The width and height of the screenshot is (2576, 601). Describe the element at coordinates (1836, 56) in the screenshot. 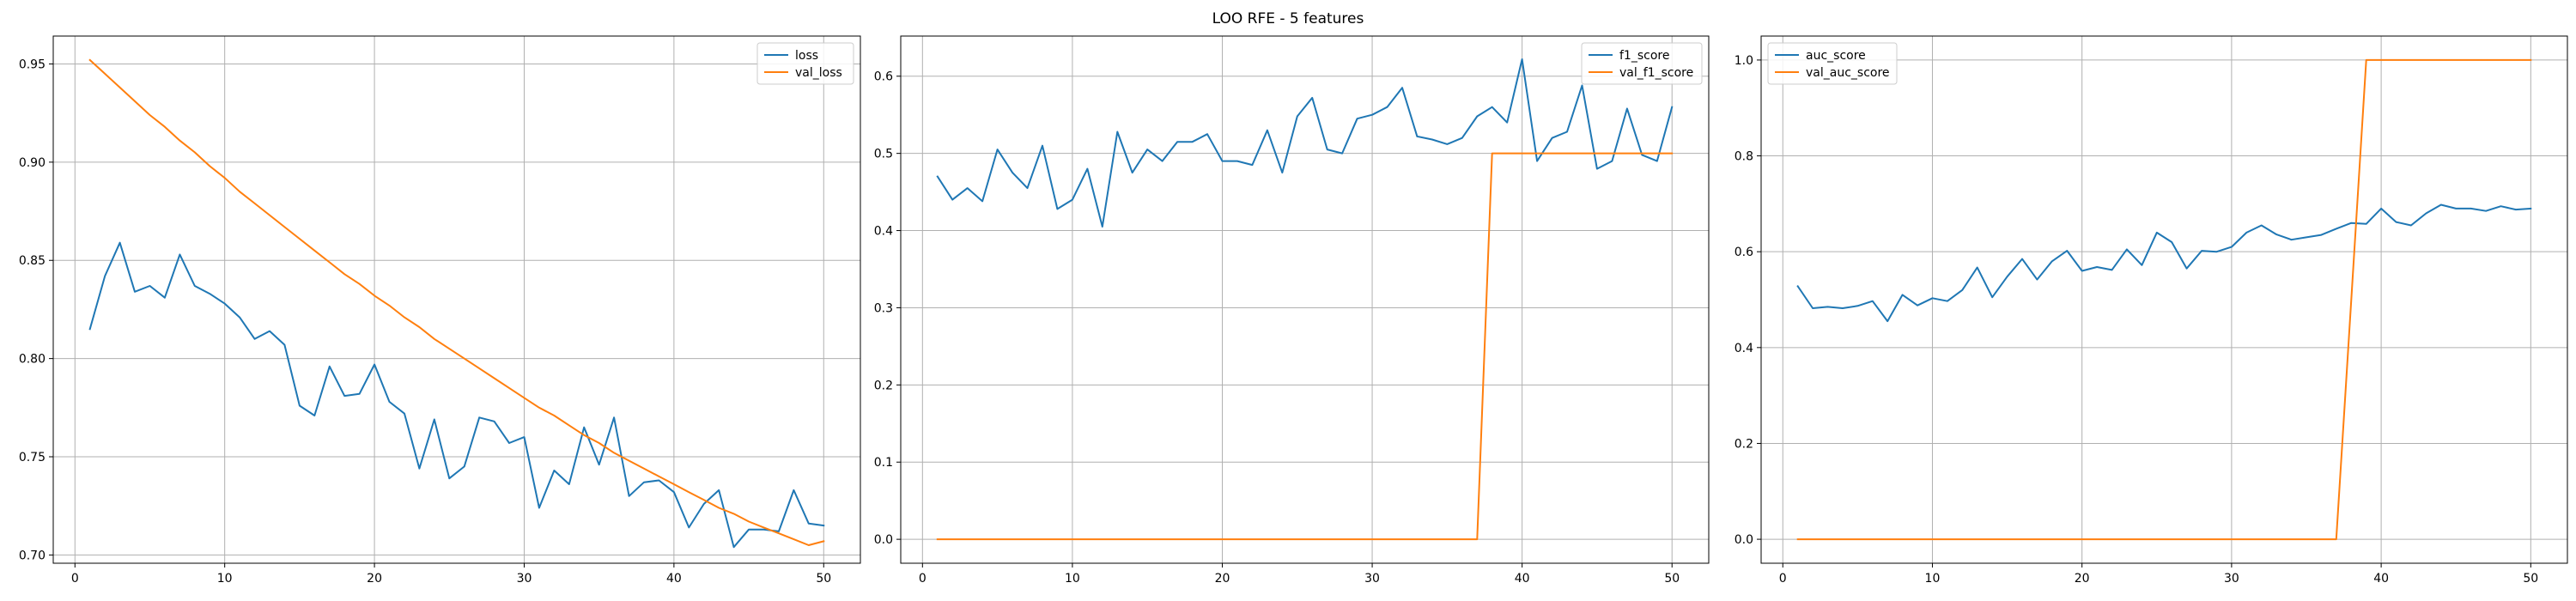

I see `legend-label: auc_score` at that location.